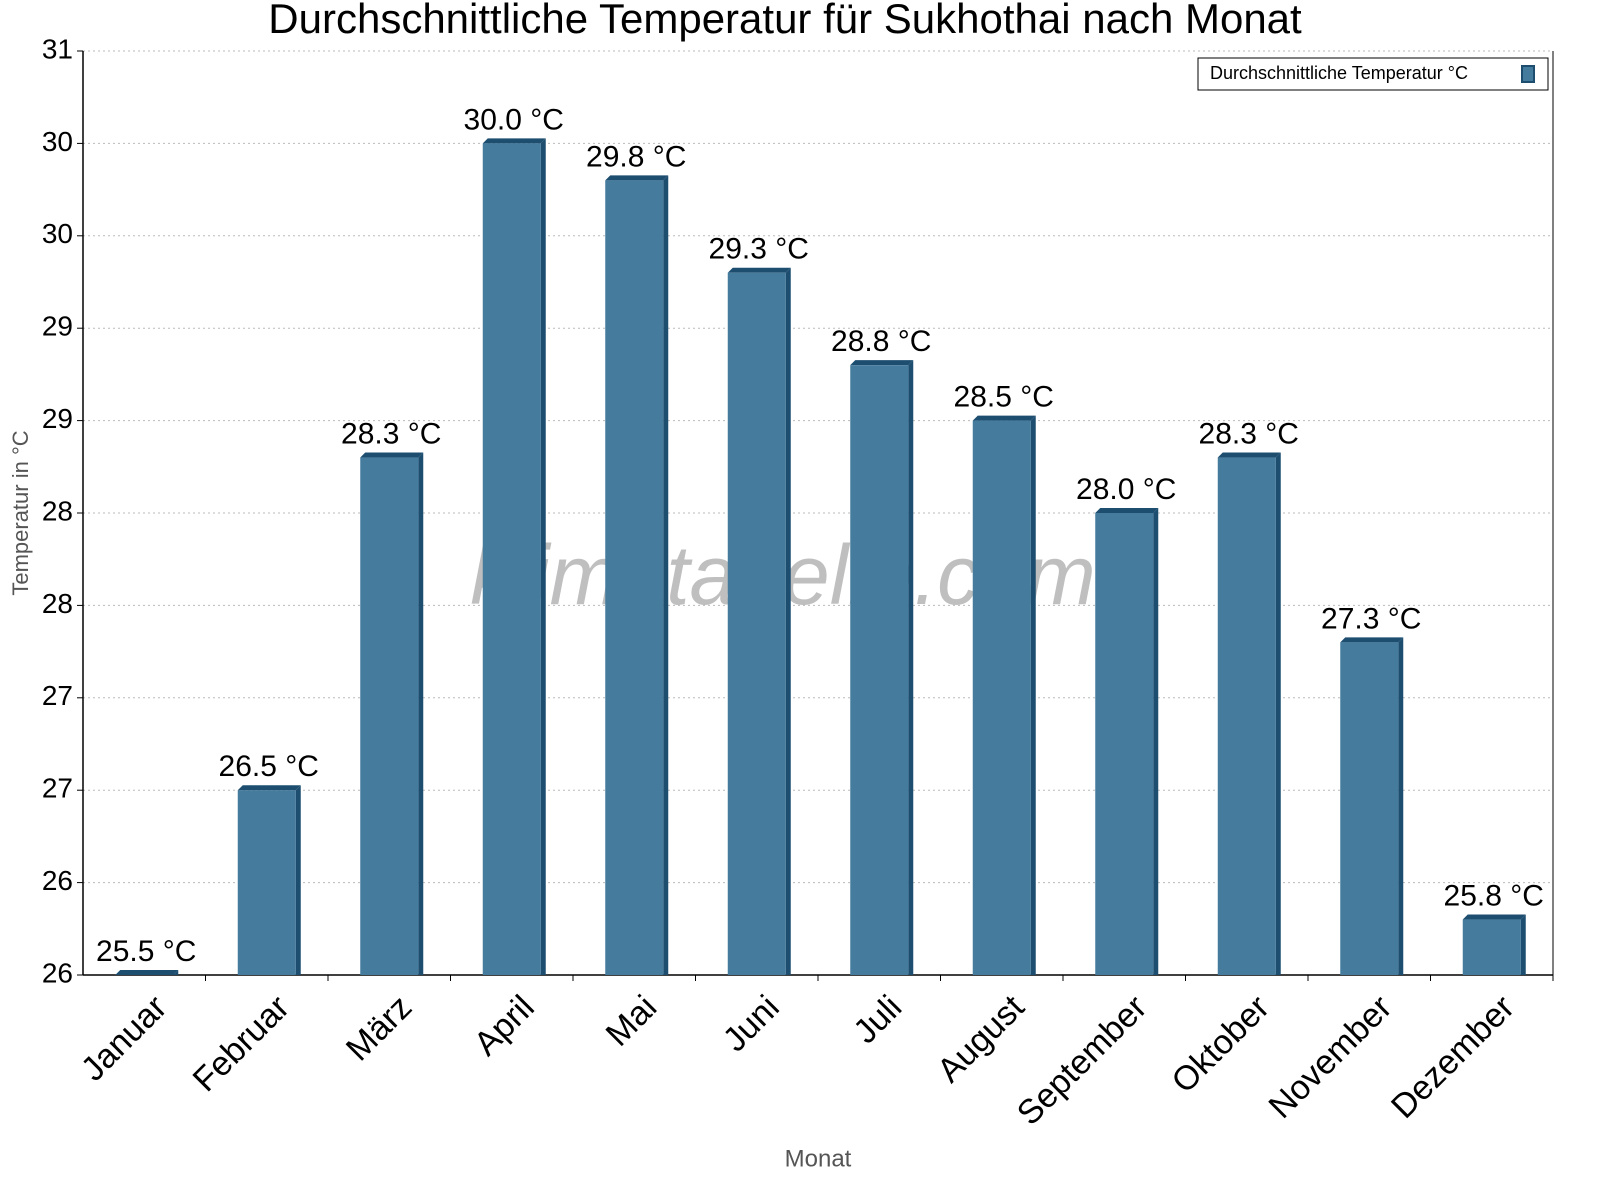  Describe the element at coordinates (981, 1039) in the screenshot. I see `x-tick-label: August` at that location.